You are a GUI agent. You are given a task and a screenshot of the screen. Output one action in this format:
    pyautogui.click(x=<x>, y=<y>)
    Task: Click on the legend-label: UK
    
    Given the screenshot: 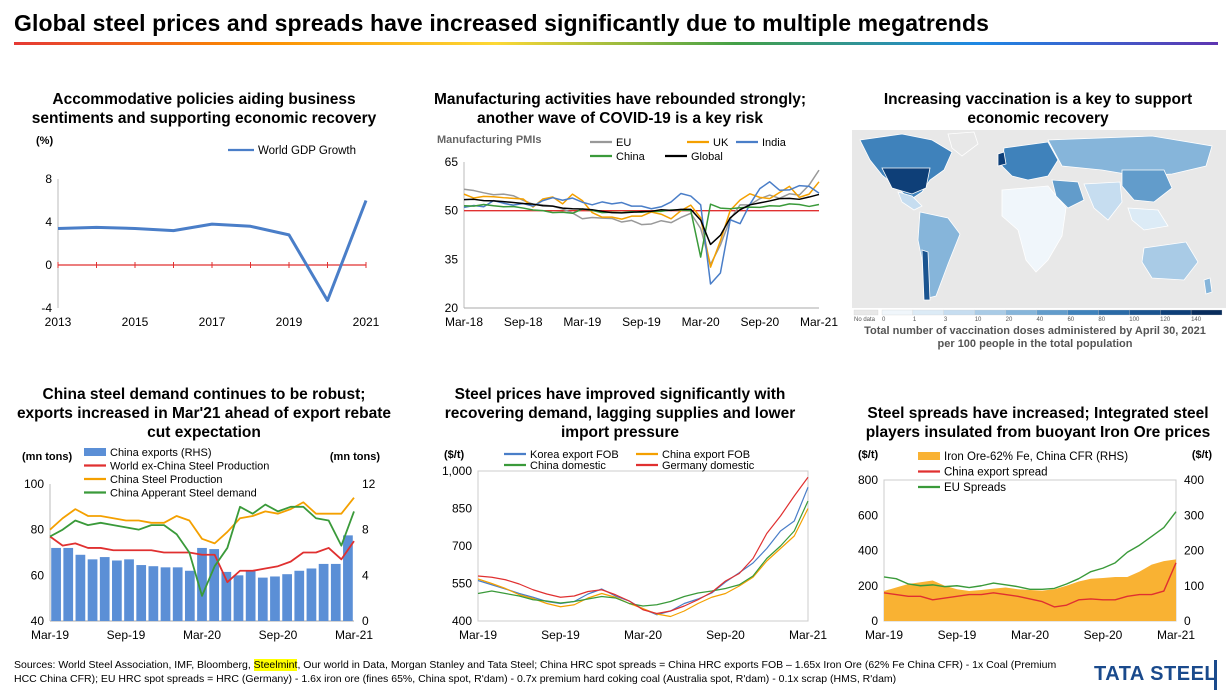 What is the action you would take?
    pyautogui.click(x=721, y=143)
    